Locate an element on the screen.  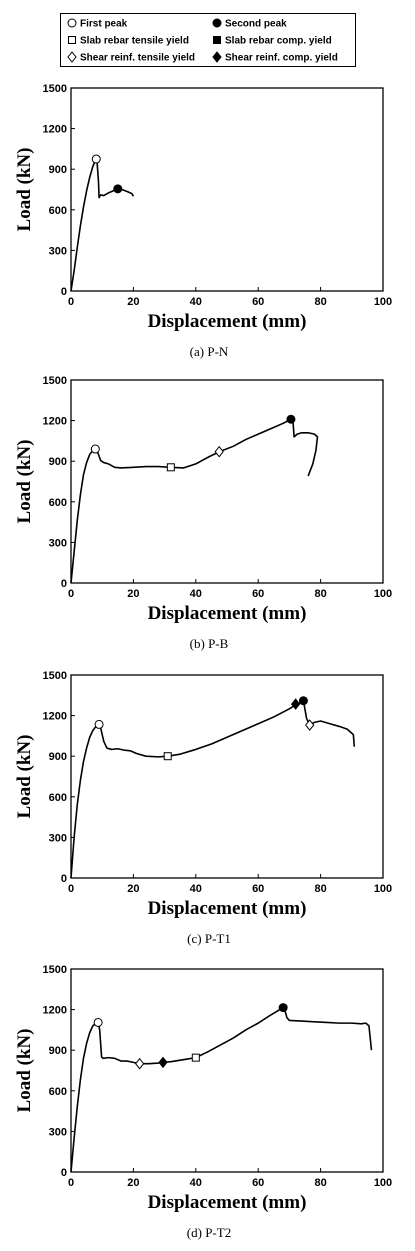
chart-caption: (b) P-B is located at coordinates (209, 643).